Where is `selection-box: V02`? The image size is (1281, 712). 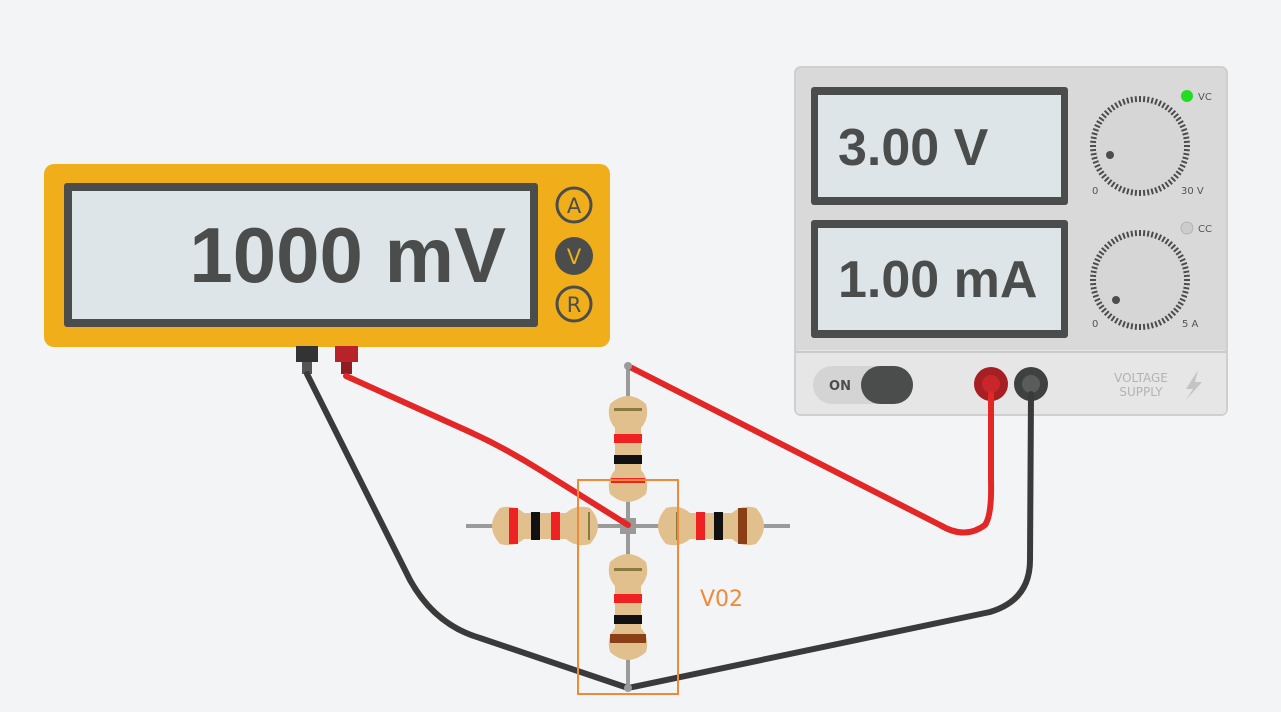
selection-box: V02 is located at coordinates (660, 587).